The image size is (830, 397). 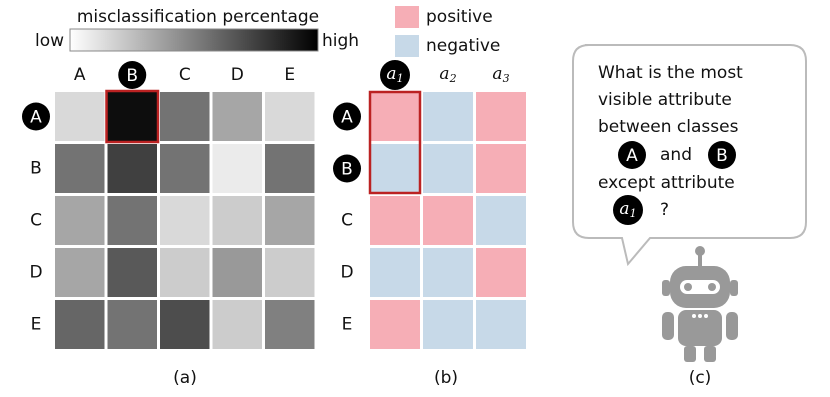 I want to click on attribute-label: a2, so click(x=447, y=75).